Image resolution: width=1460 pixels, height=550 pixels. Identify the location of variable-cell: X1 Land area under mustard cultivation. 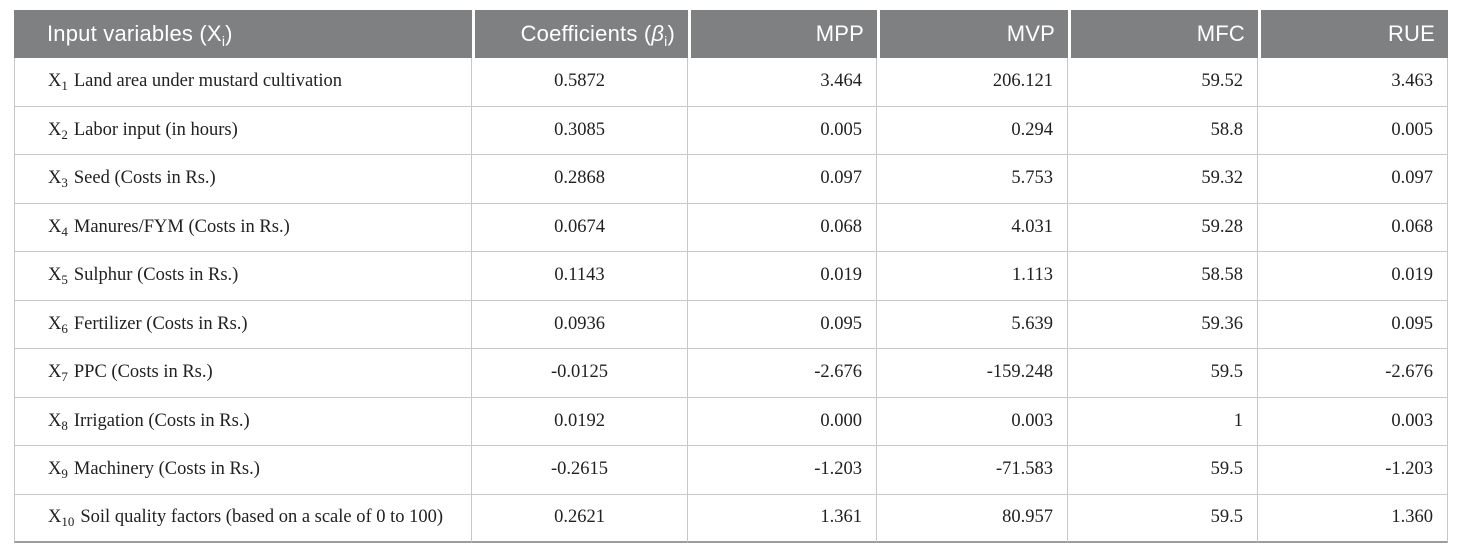
(243, 82).